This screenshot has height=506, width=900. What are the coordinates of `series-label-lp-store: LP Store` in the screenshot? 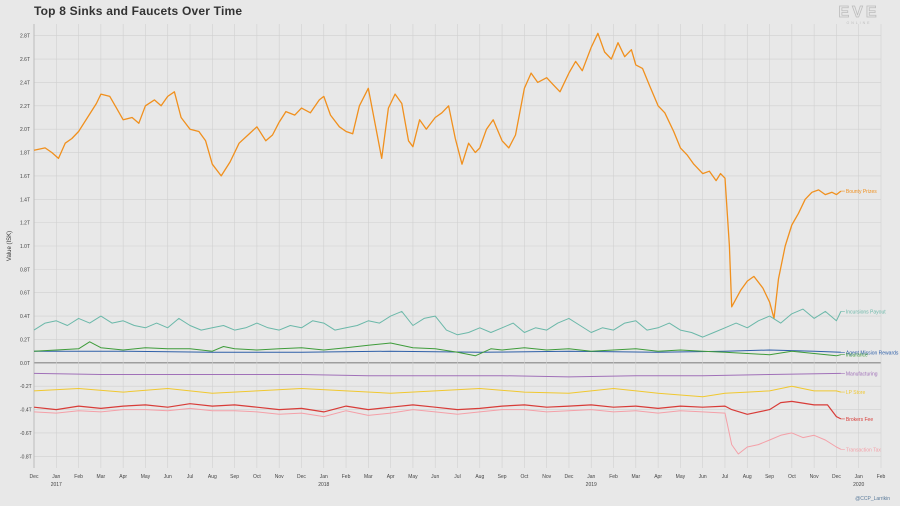 It's located at (856, 393).